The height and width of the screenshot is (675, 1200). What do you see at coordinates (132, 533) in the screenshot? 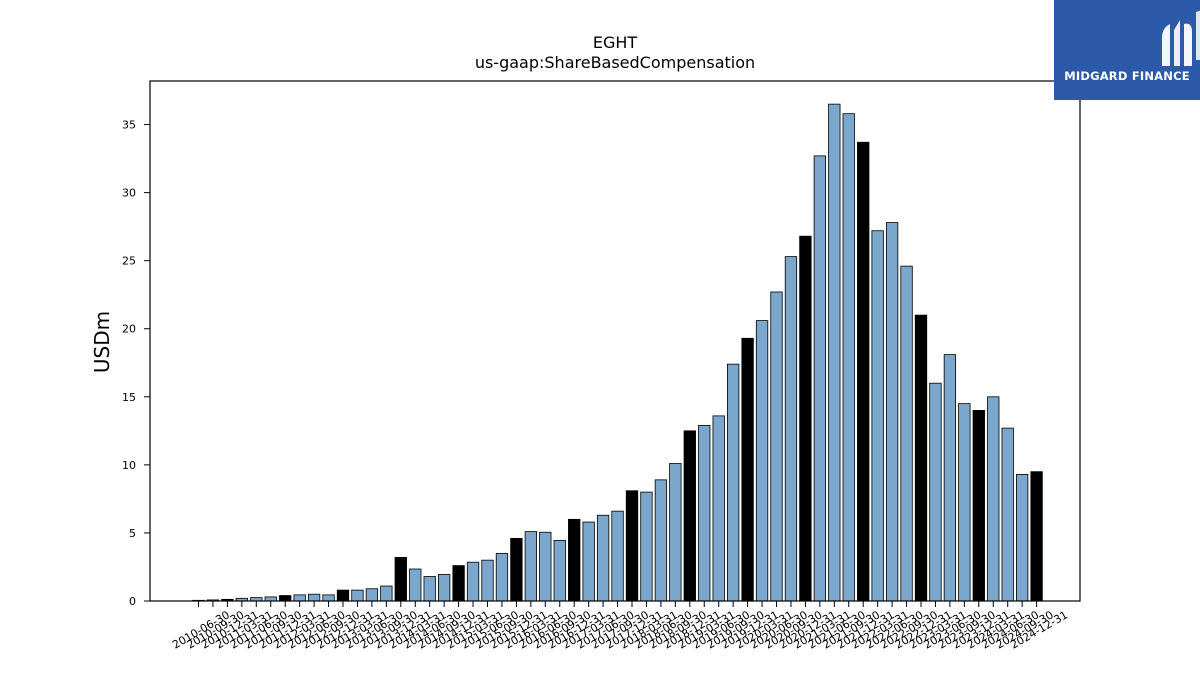
I see `y-tick-label: 5` at bounding box center [132, 533].